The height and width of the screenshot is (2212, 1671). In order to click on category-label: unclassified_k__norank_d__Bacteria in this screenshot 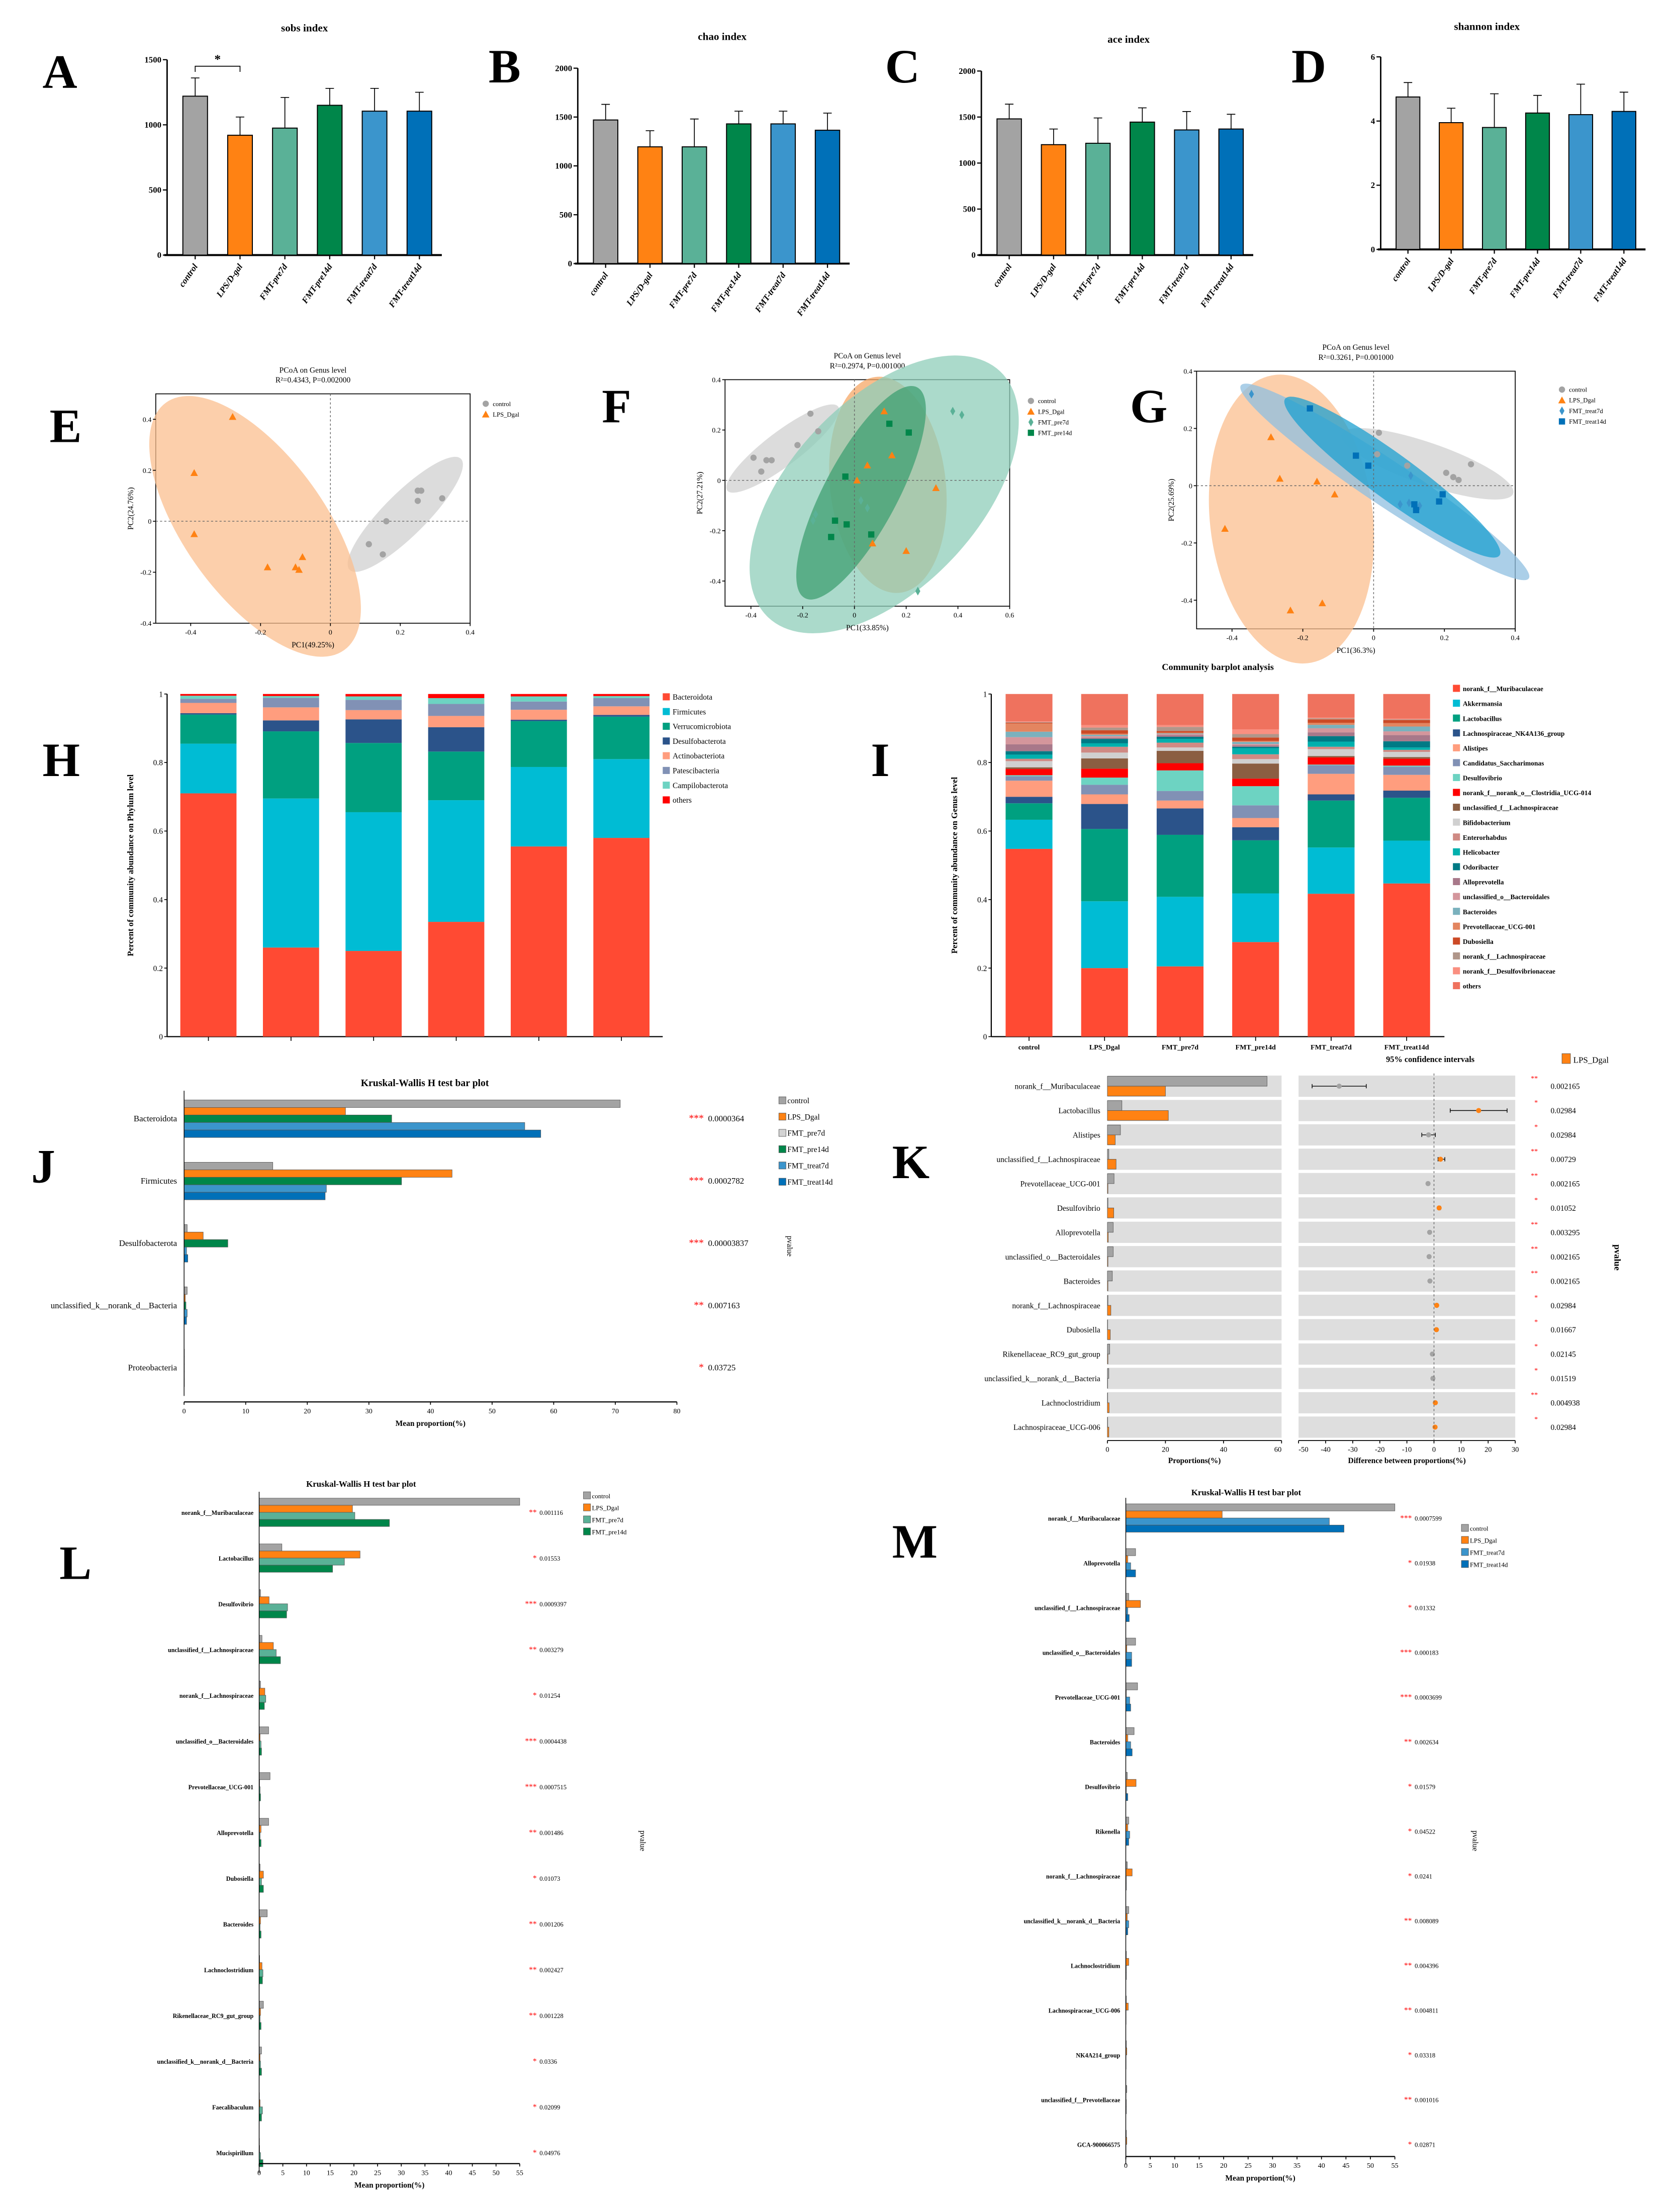, I will do `click(114, 1305)`.